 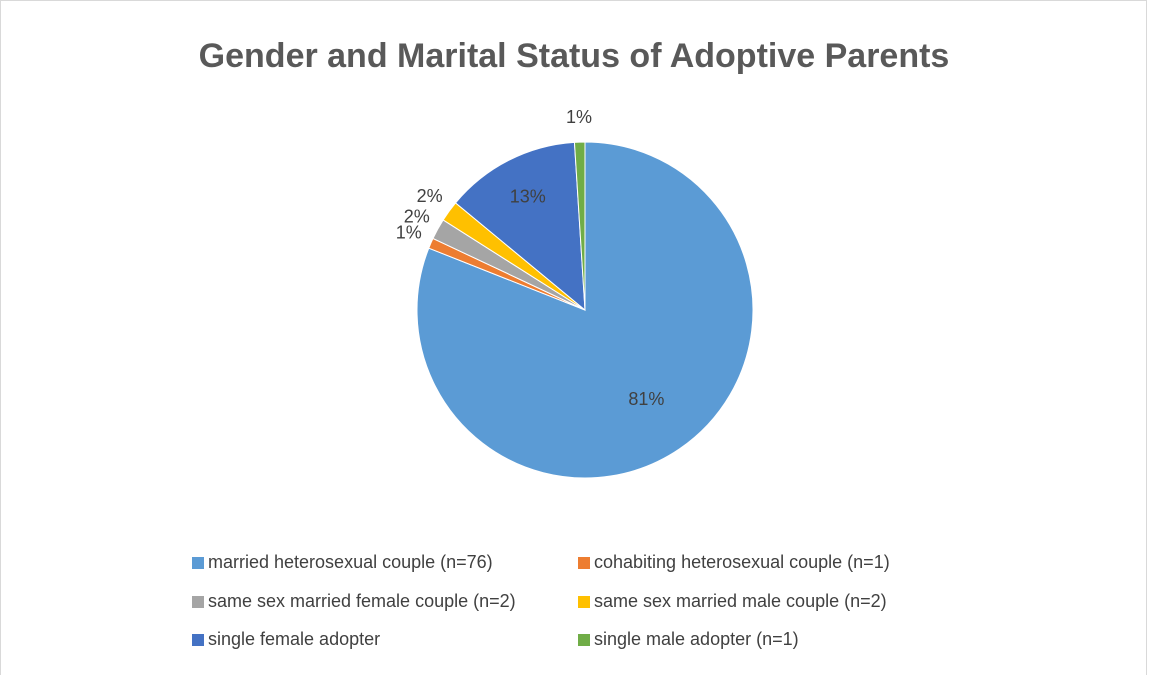 I want to click on data-label: 81%, so click(x=646, y=399).